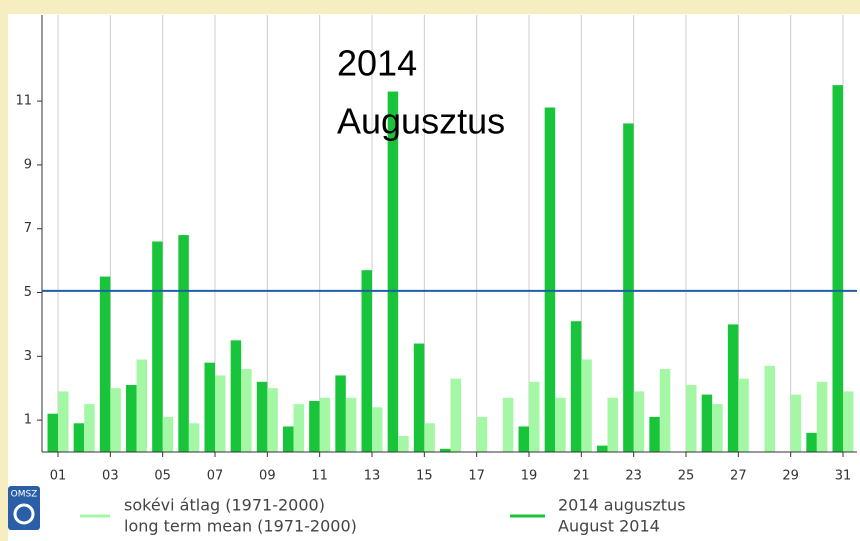 The image size is (860, 541). Describe the element at coordinates (28, 164) in the screenshot. I see `y-tick-label: 9` at that location.